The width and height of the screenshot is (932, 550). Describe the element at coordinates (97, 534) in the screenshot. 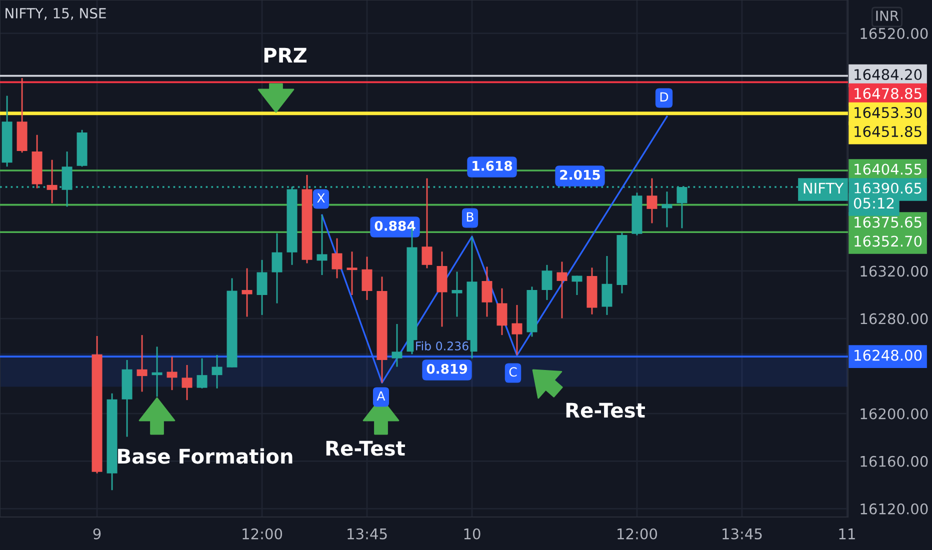

I see `x-tick-label: 9` at that location.